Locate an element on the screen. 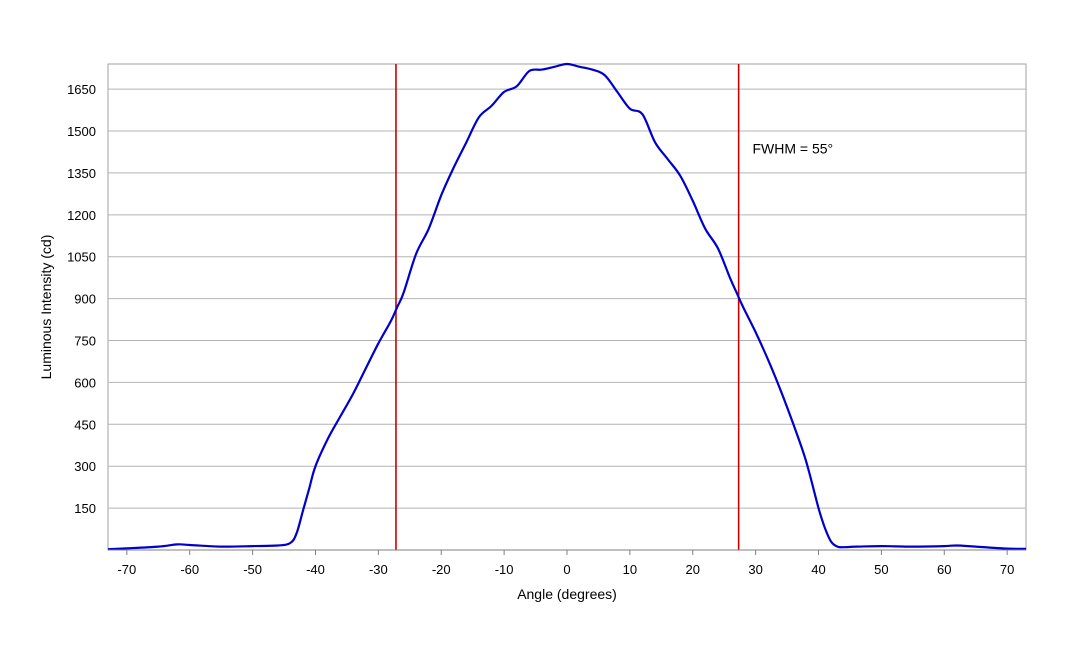  x-tick-label: 60 is located at coordinates (944, 569).